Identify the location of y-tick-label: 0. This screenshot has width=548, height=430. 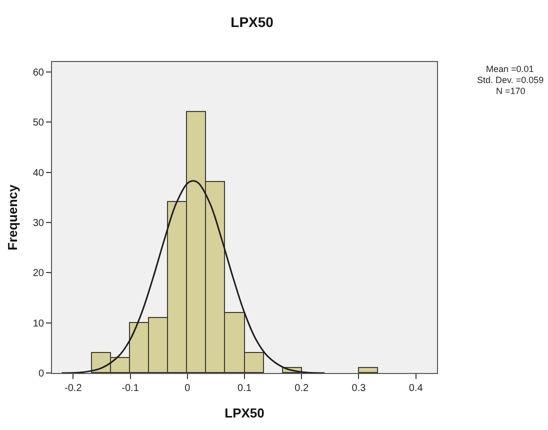
(41, 374).